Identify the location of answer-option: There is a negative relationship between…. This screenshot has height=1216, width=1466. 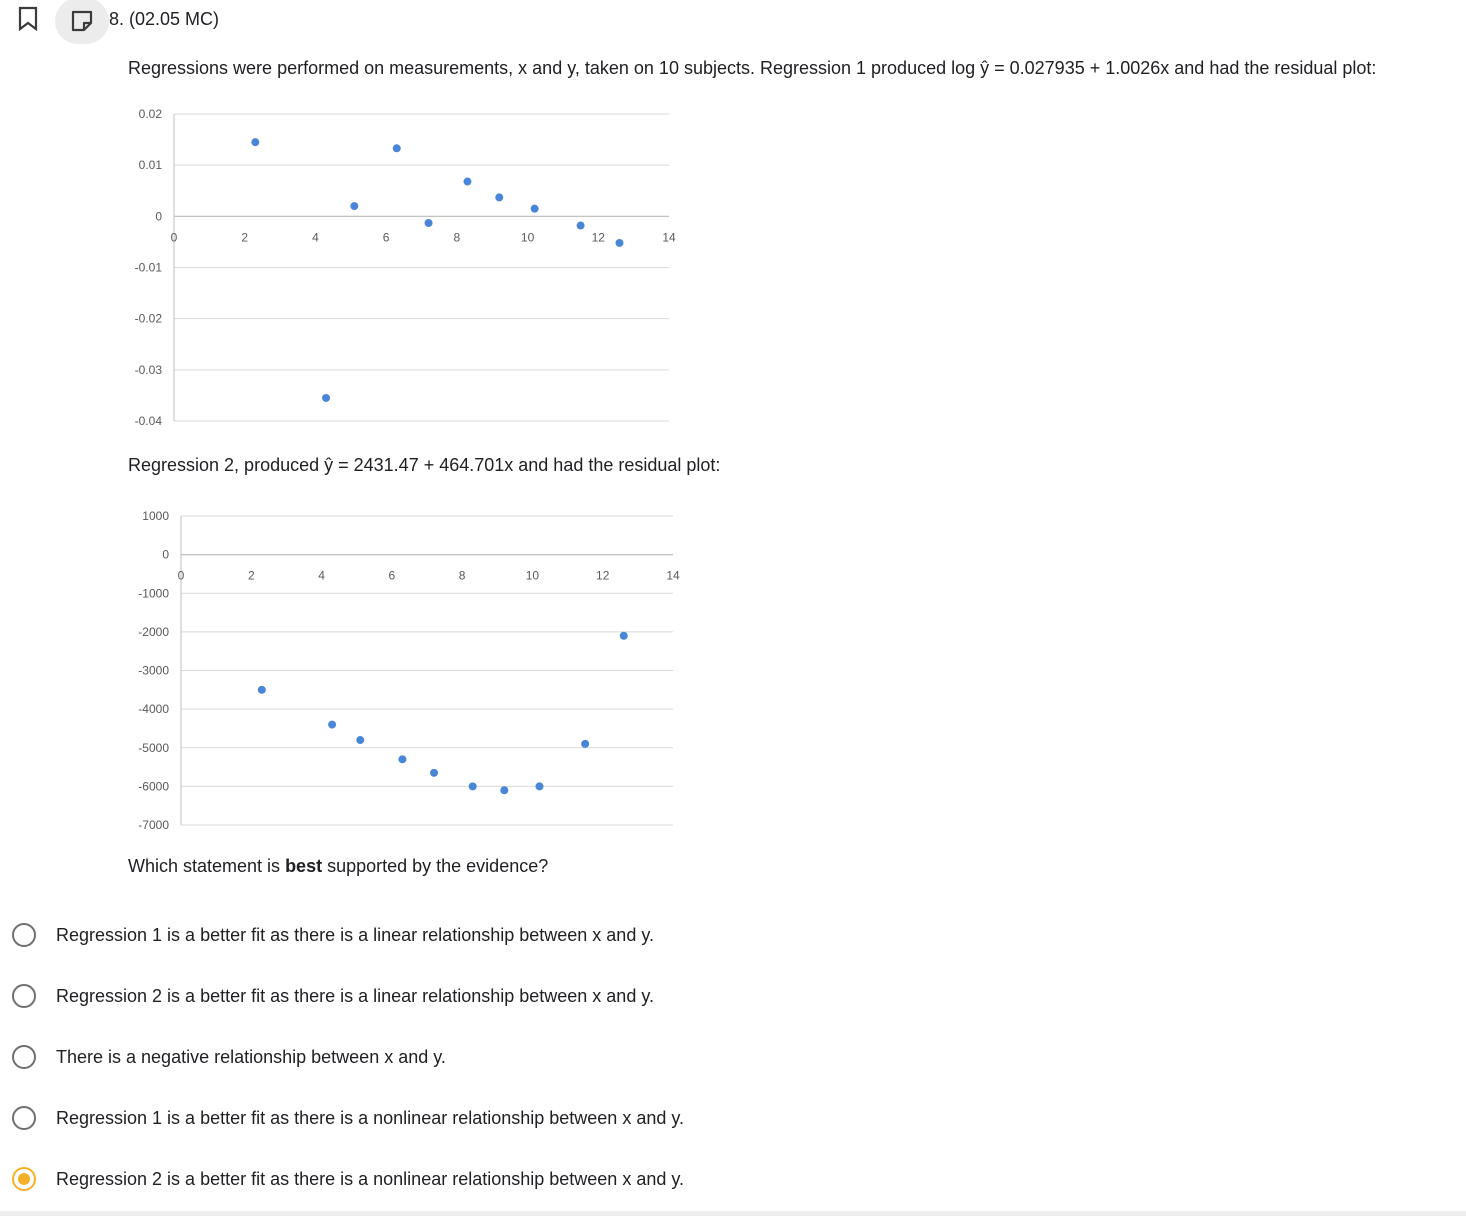
(229, 1057).